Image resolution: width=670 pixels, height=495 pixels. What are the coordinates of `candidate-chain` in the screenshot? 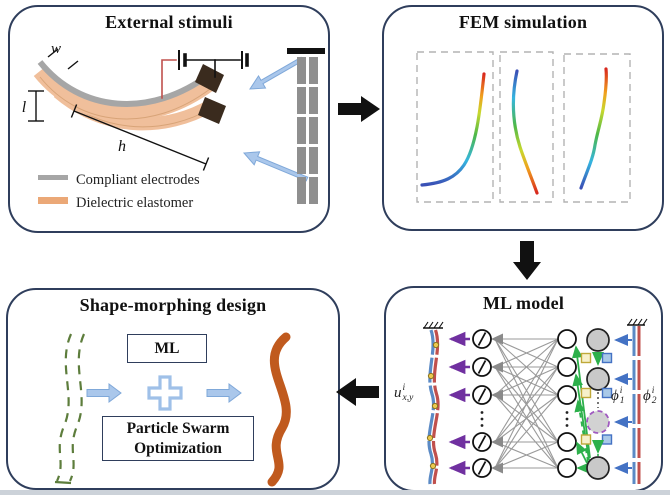 It's located at (596, 404).